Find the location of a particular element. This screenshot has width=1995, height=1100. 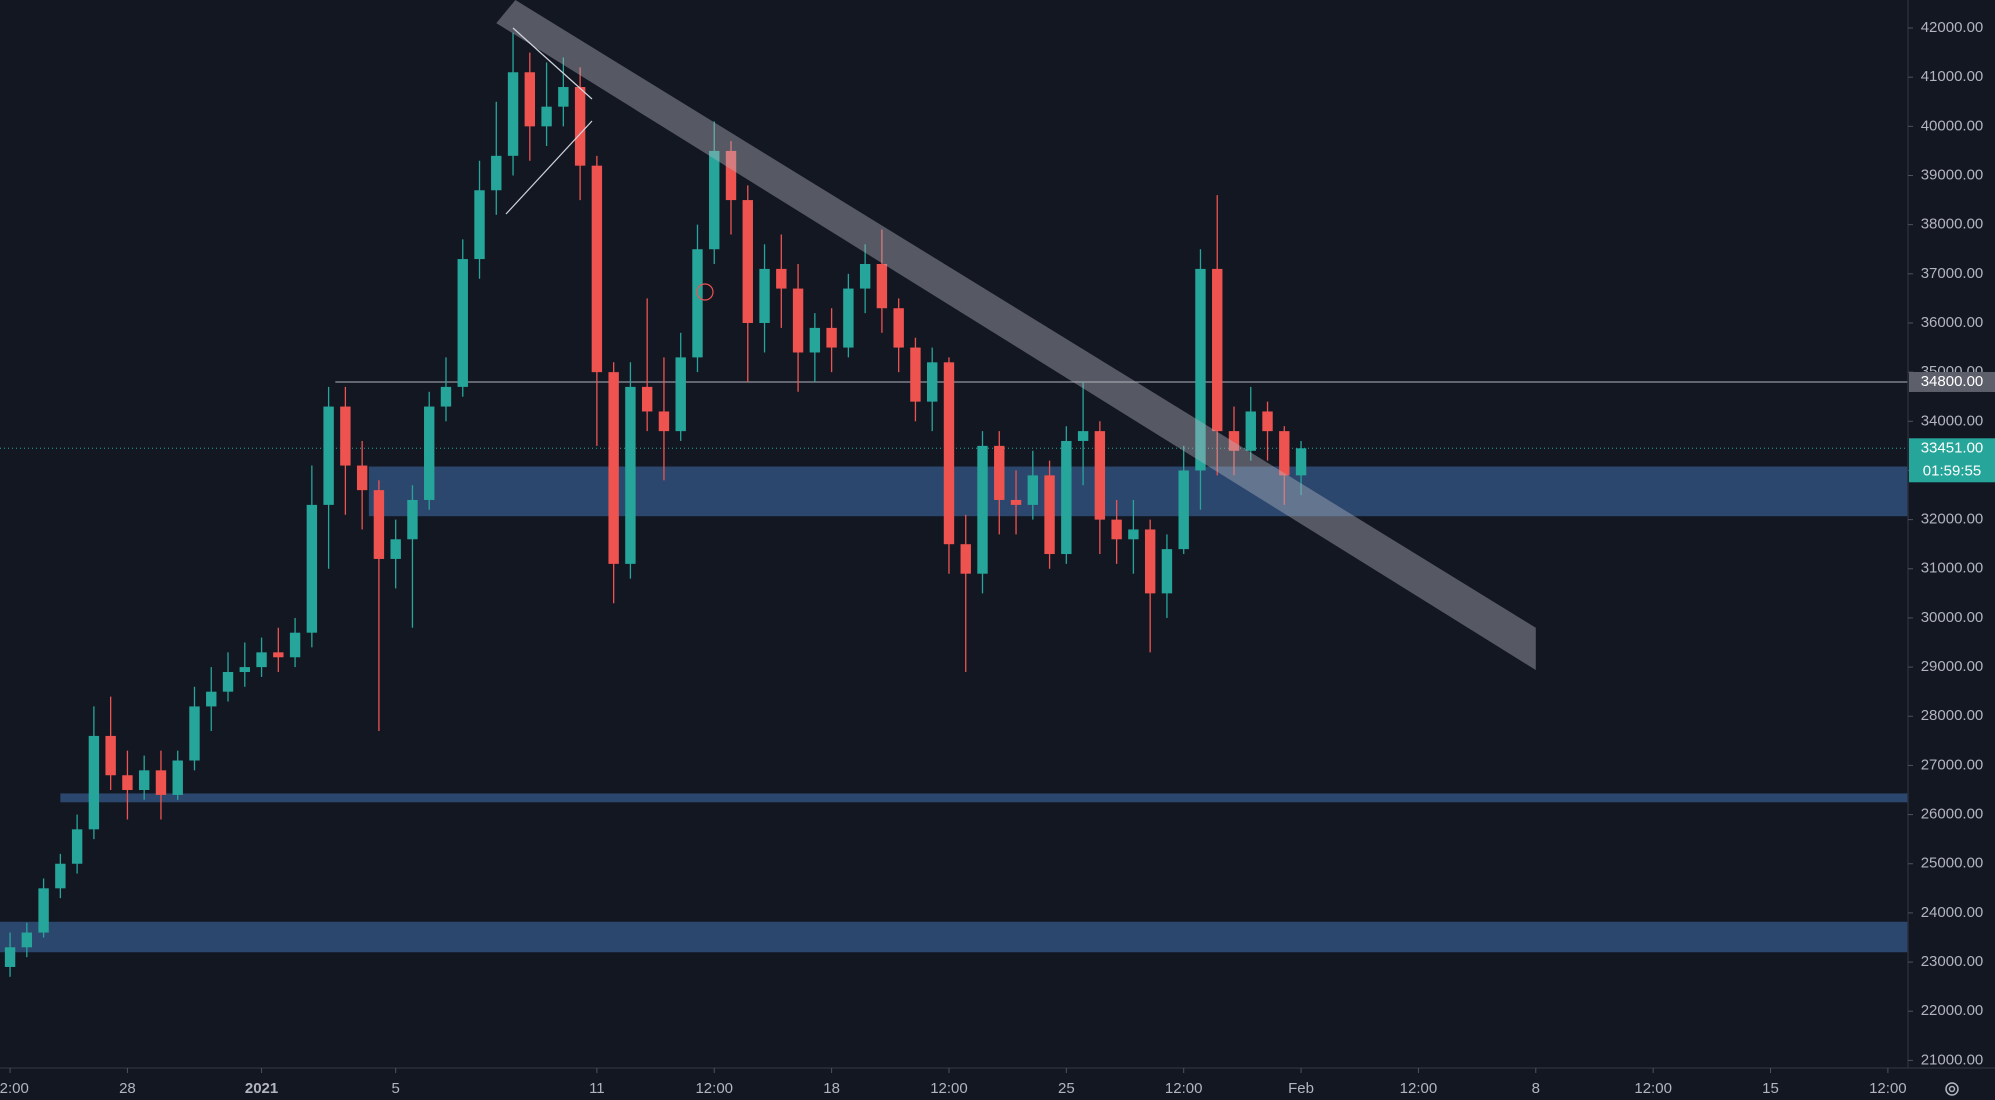

x-tick-label: 15 is located at coordinates (1770, 1088).